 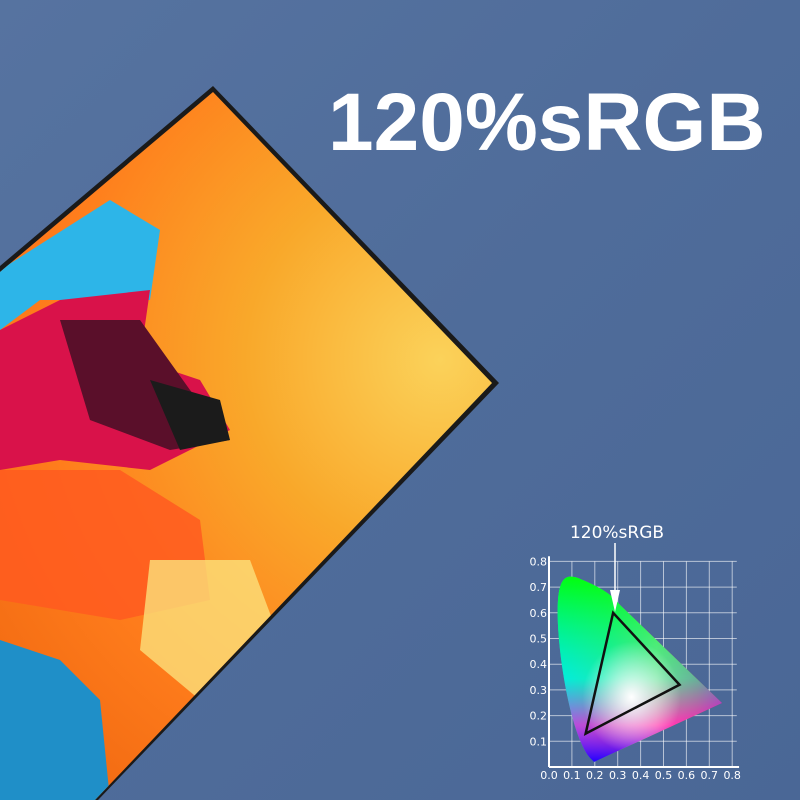 I want to click on gamut-label: 120%sRGB, so click(x=617, y=533).